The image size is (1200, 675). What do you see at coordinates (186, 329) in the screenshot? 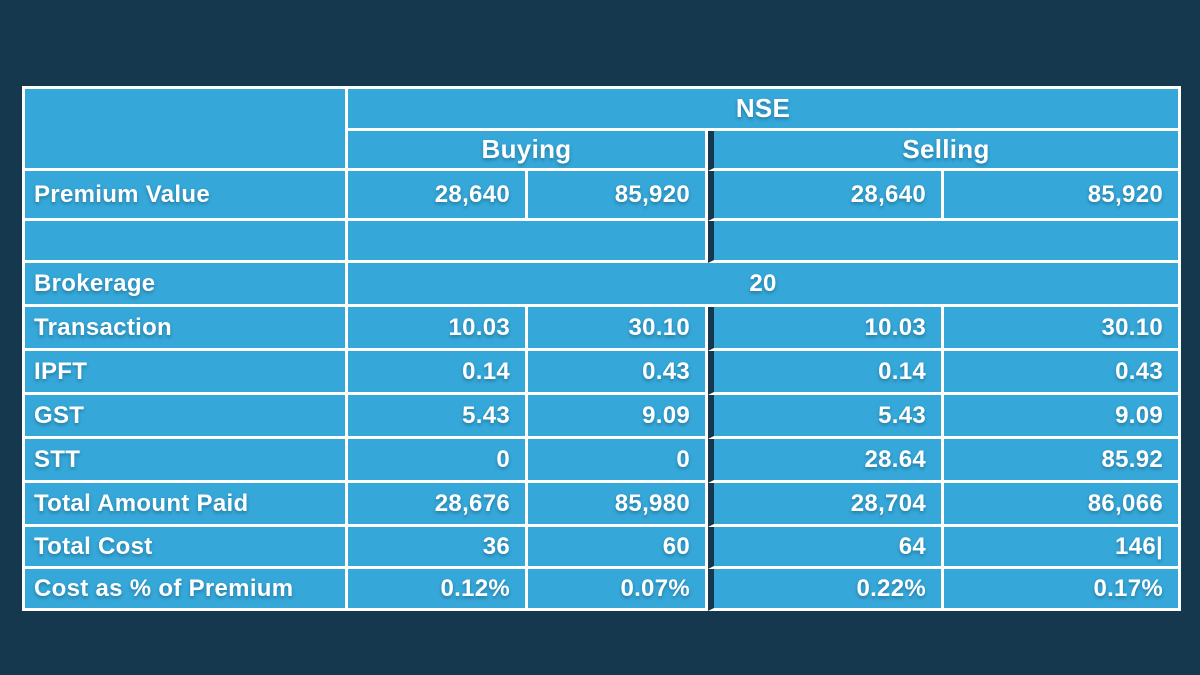
I see `row-label-transaction: Transaction` at bounding box center [186, 329].